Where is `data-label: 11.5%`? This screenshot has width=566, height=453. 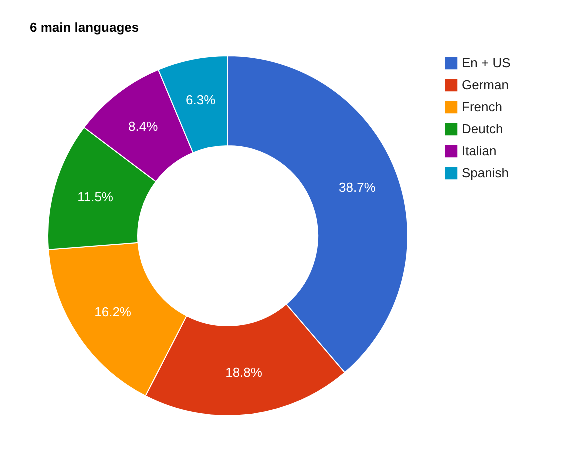
data-label: 11.5% is located at coordinates (96, 196).